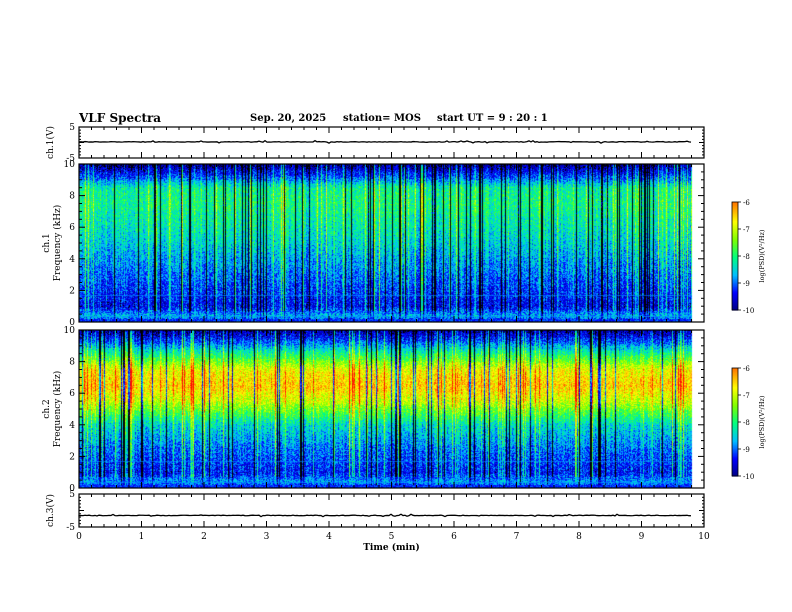 The image size is (792, 612). I want to click on y-tick-label: 0, so click(72, 489).